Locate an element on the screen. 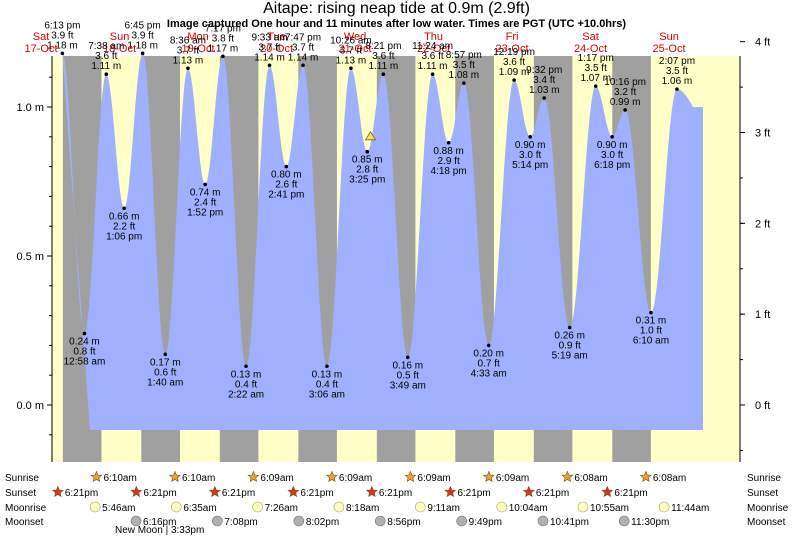 The height and width of the screenshot is (538, 793). chart-title: Aitape: rising neap tide at 0.9m (2.9ft) is located at coordinates (396, 8).